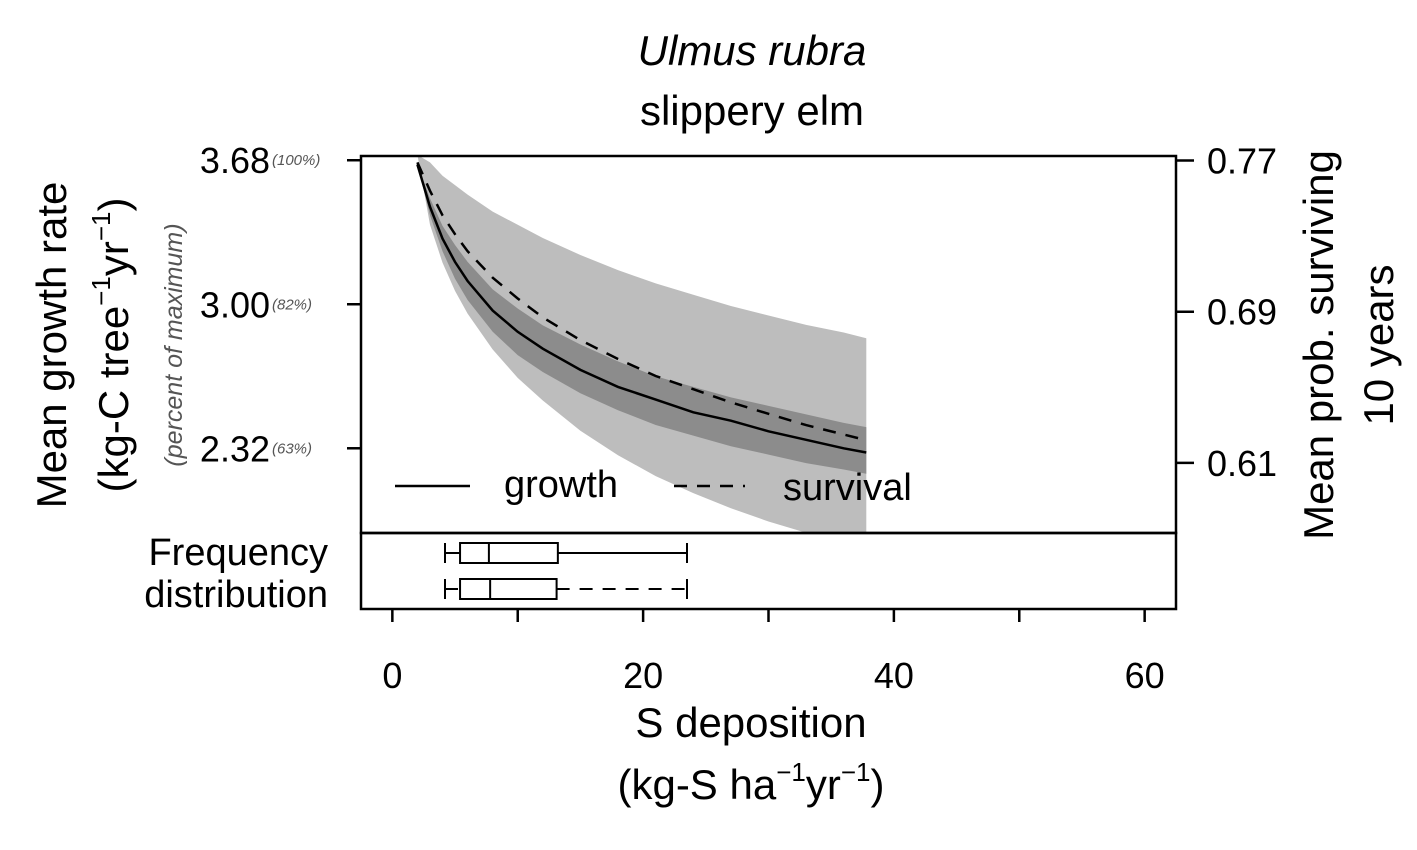  What do you see at coordinates (752, 110) in the screenshot?
I see `chart-subtitle: slippery elm` at bounding box center [752, 110].